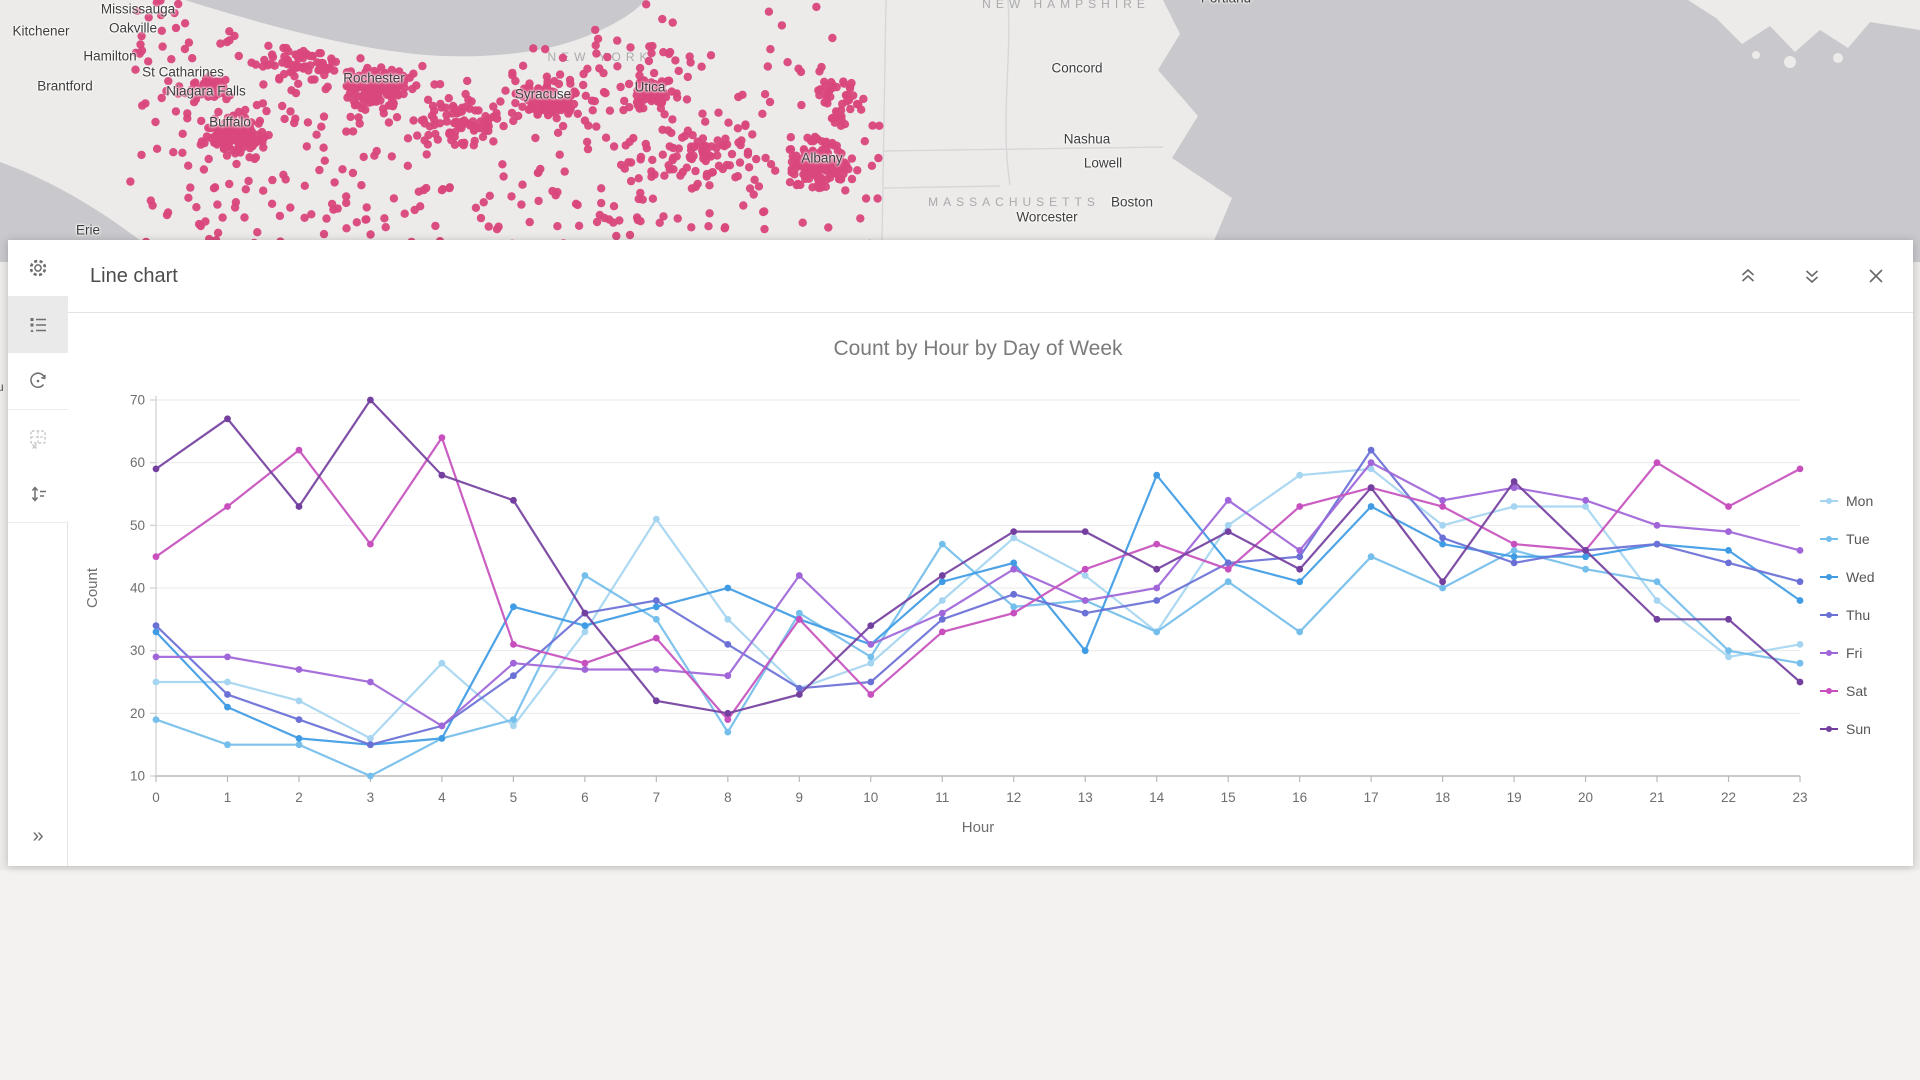 This screenshot has width=1920, height=1080. Describe the element at coordinates (990, 276) in the screenshot. I see `chart-panel-header: Line chart` at that location.